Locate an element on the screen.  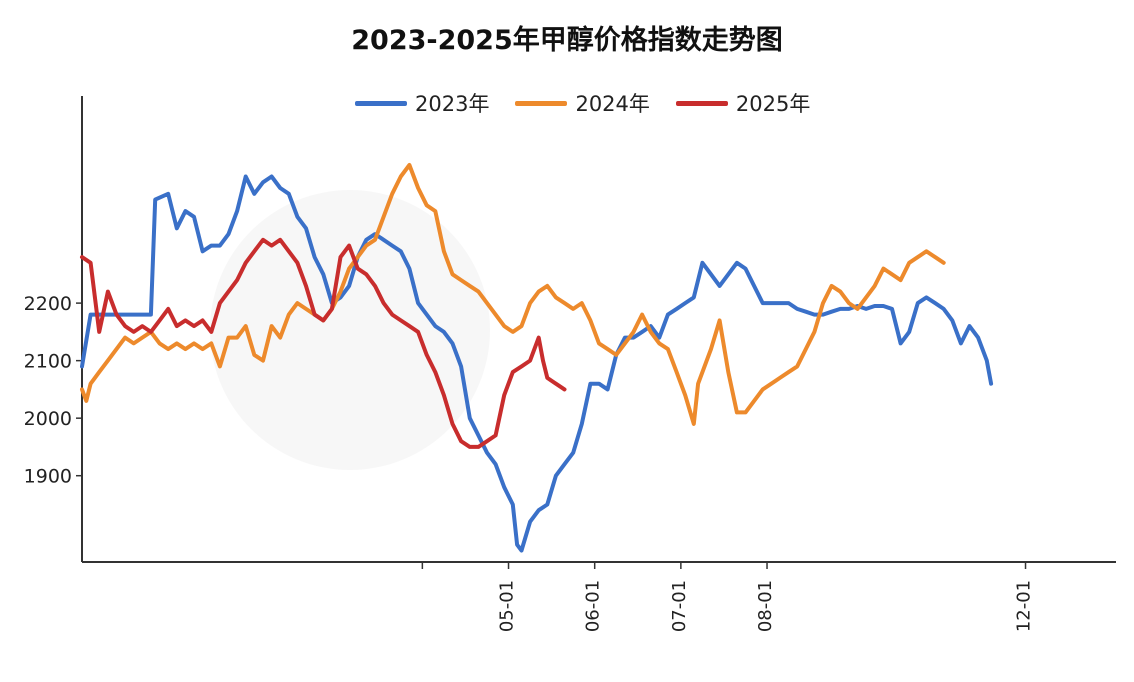
legend-swatch-2024 is located at coordinates (541, 103).